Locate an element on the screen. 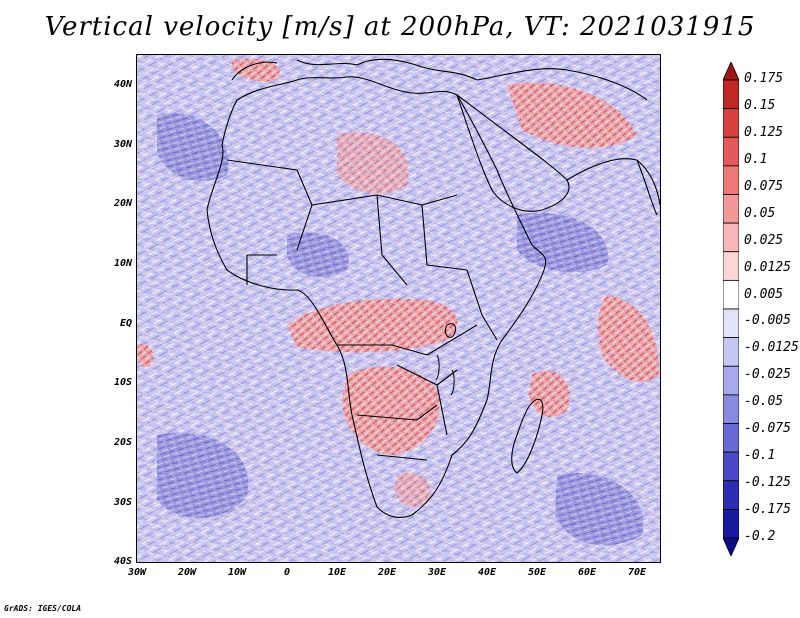 This screenshot has height=618, width=800. lon-label: 10E is located at coordinates (337, 572).